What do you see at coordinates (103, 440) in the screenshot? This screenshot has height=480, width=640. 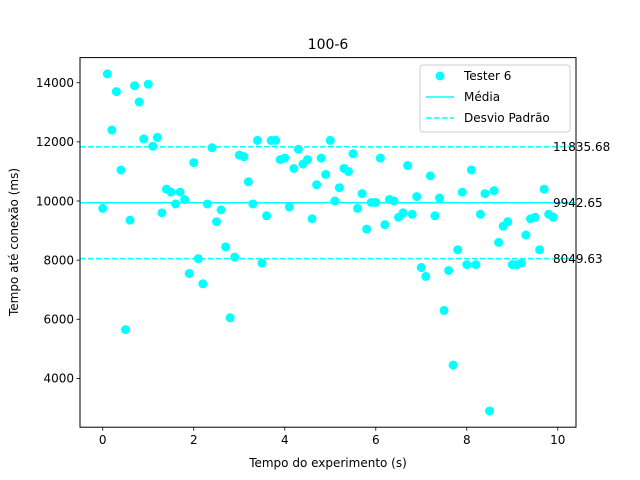 I see `x-tick-label: 0` at bounding box center [103, 440].